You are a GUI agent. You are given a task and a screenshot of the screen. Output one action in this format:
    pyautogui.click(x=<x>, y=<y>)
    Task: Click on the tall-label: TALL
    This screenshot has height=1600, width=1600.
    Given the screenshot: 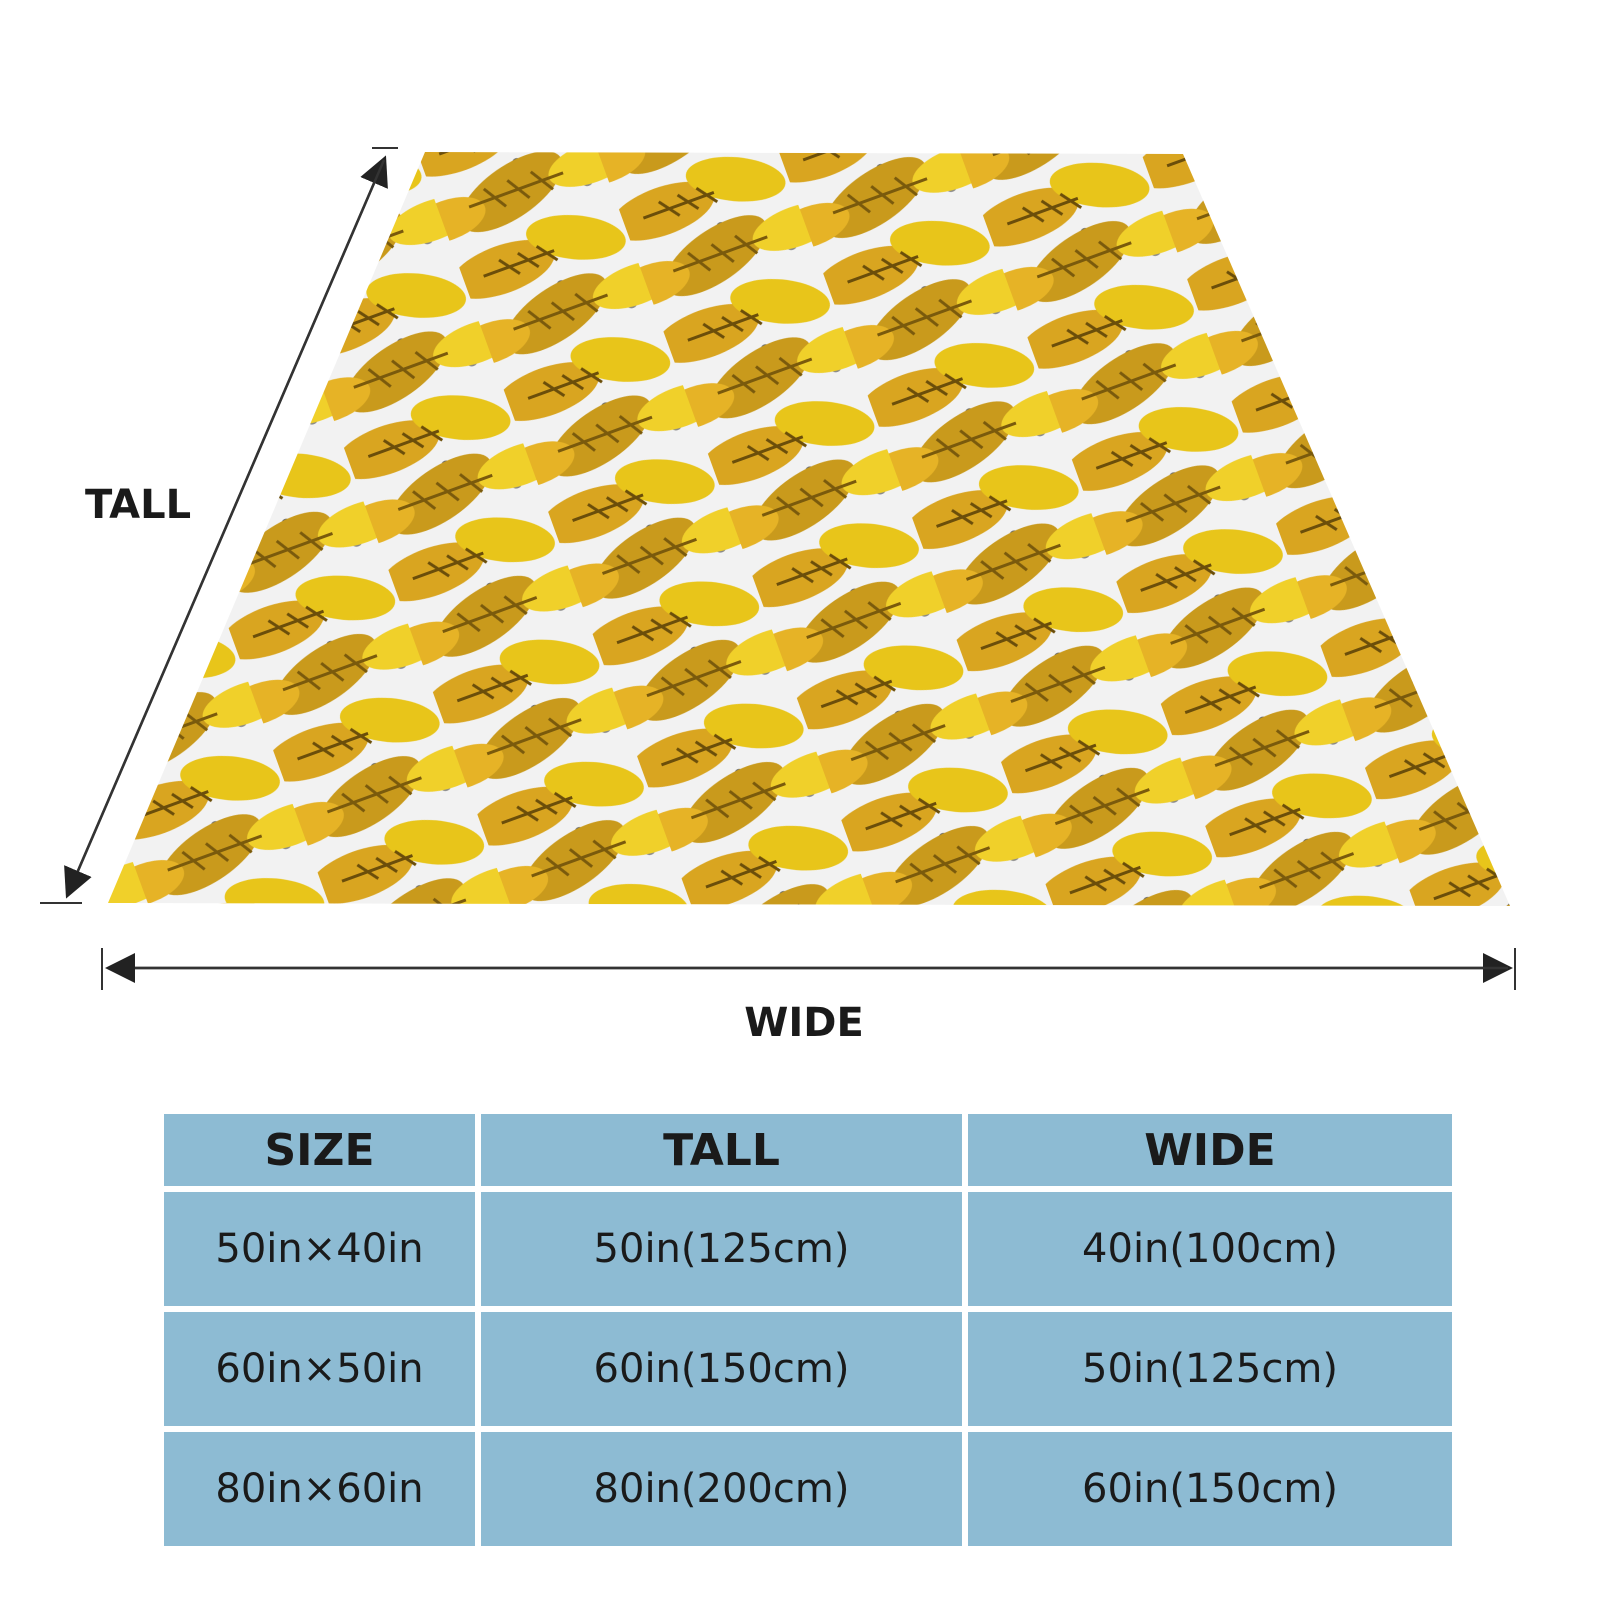 What is the action you would take?
    pyautogui.click(x=138, y=505)
    